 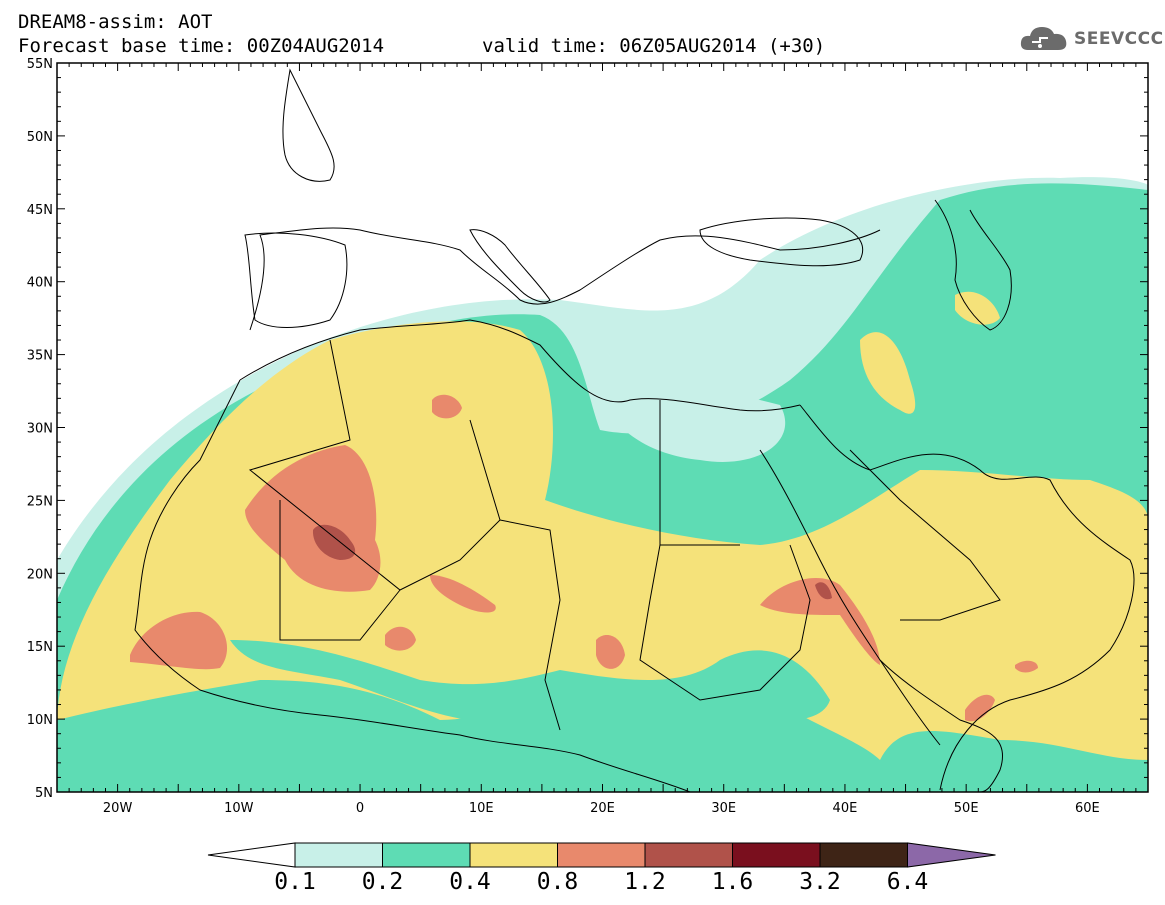 What do you see at coordinates (463, 594) in the screenshot?
I see `aot-field-orange-niger` at bounding box center [463, 594].